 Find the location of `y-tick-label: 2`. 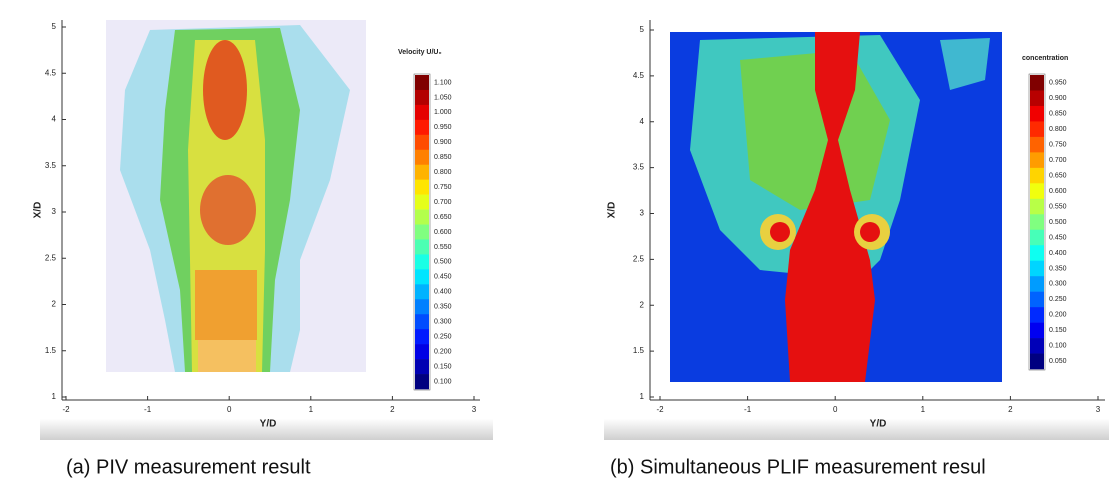

y-tick-label: 2 is located at coordinates (54, 304).